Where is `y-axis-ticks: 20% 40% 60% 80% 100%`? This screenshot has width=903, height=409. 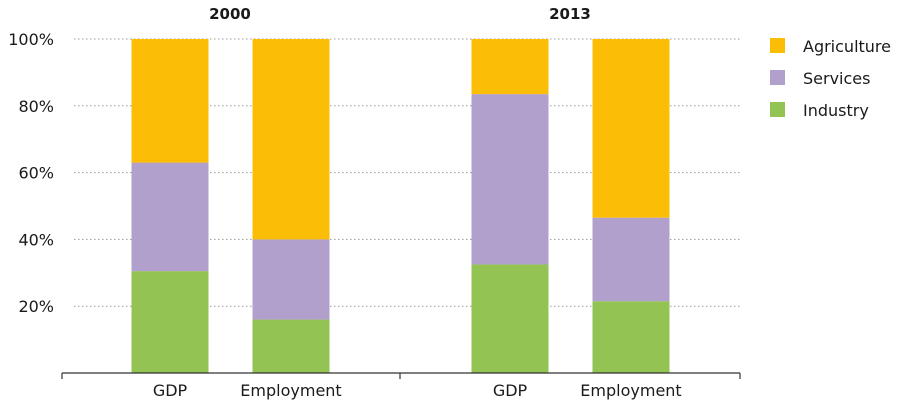 y-axis-ticks: 20% 40% 60% 80% 100% is located at coordinates (31, 173).